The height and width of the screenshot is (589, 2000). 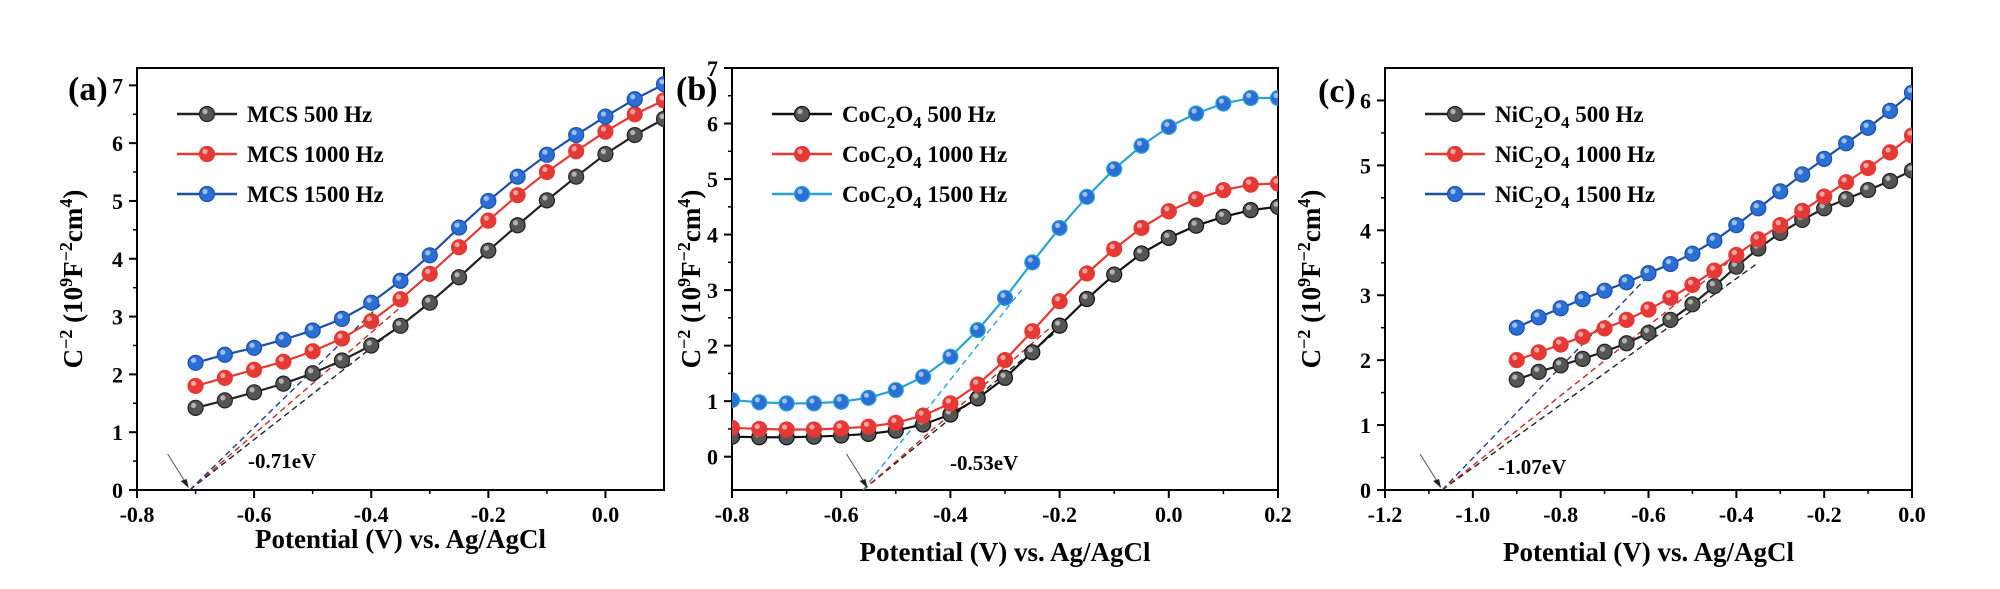 What do you see at coordinates (712, 68) in the screenshot?
I see `y-tick-label: 7` at bounding box center [712, 68].